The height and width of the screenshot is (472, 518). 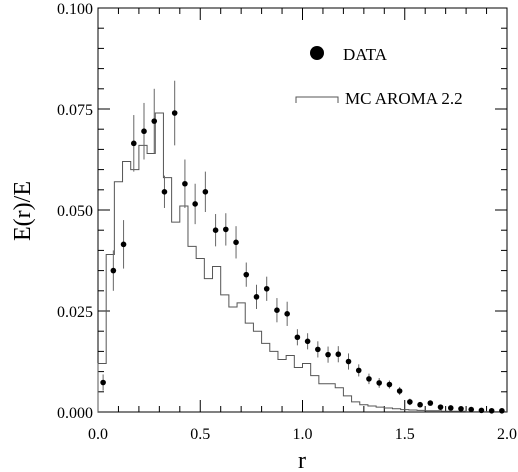 I want to click on x-tick-label: 2.0, so click(x=507, y=434).